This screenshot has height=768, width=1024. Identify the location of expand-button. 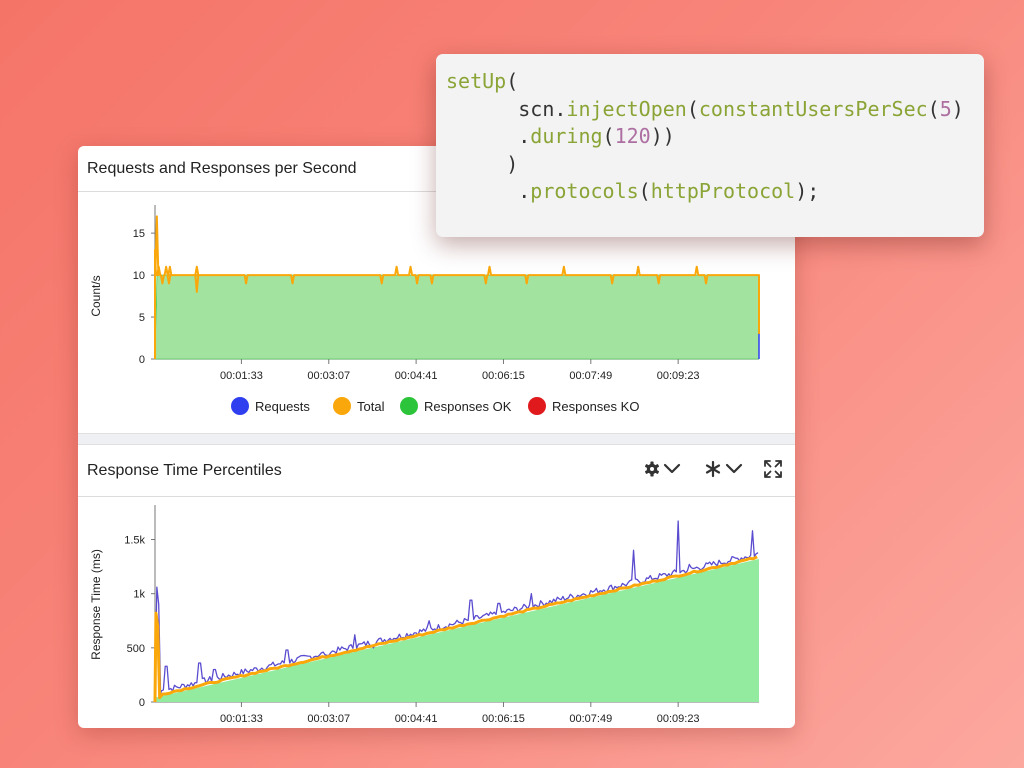
(773, 468).